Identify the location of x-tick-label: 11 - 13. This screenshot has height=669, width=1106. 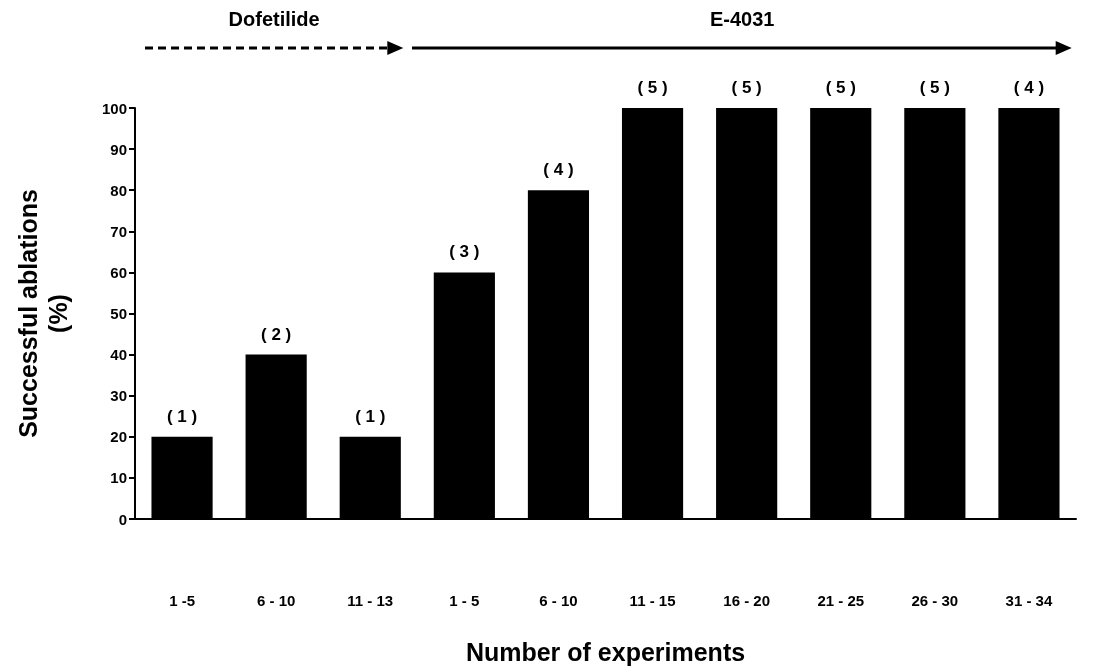
(370, 600).